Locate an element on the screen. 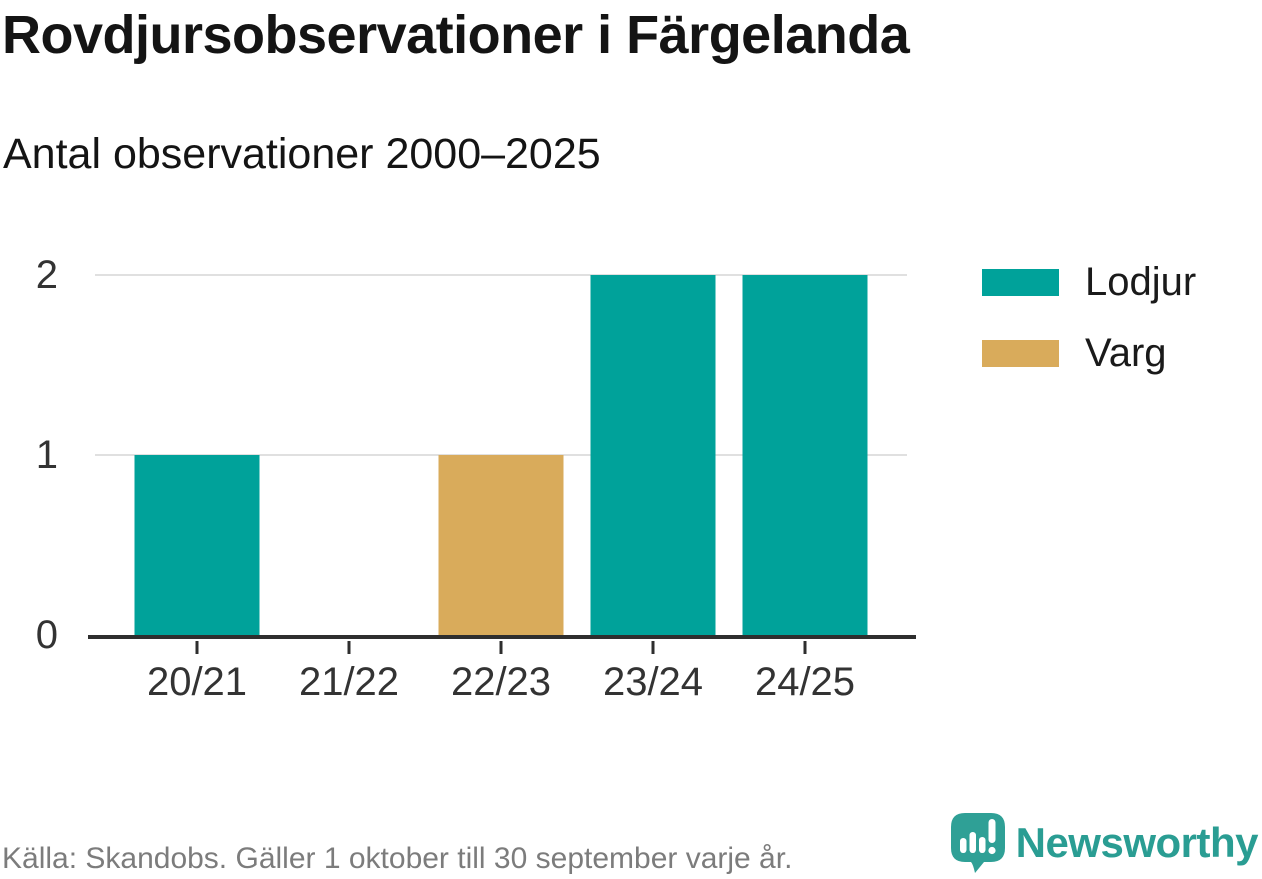 Image resolution: width=1262 pixels, height=879 pixels. x-tick-label: 20/21 is located at coordinates (197, 682).